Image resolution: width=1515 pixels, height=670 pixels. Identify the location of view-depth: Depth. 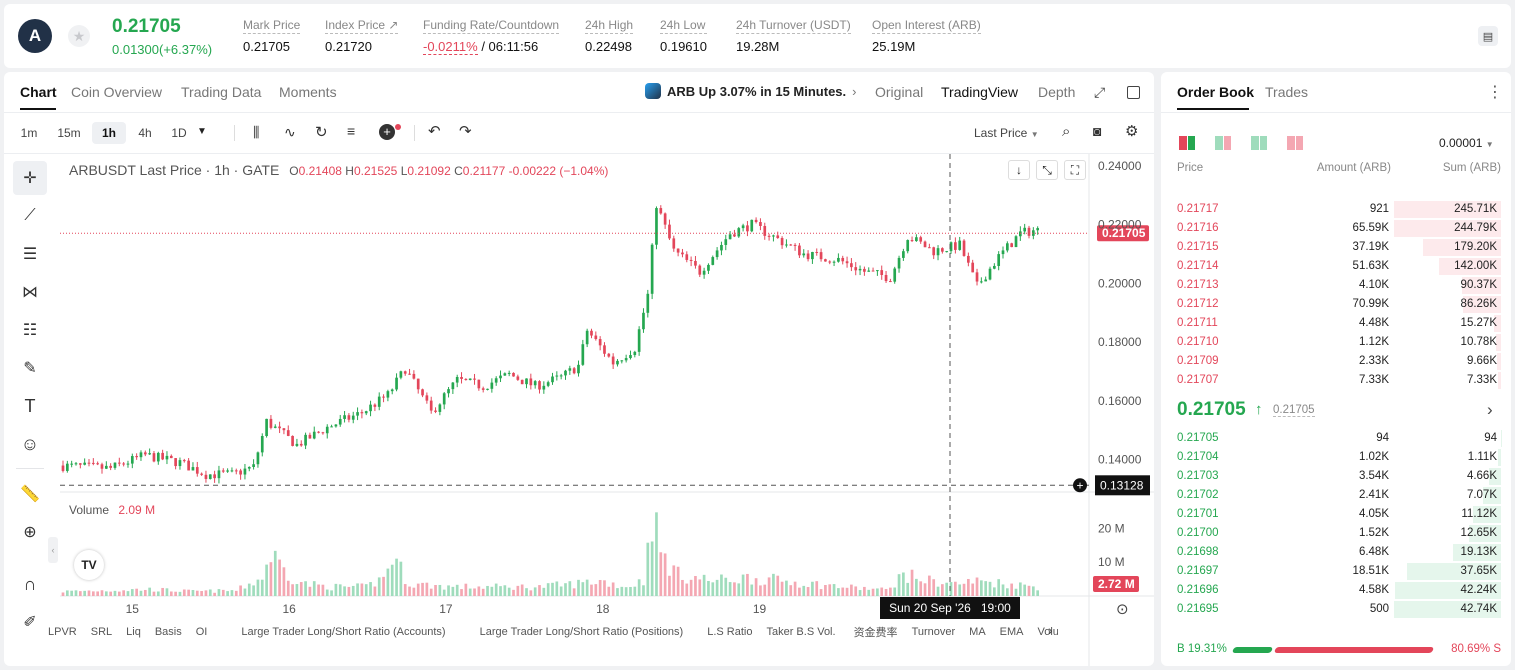
(1057, 92).